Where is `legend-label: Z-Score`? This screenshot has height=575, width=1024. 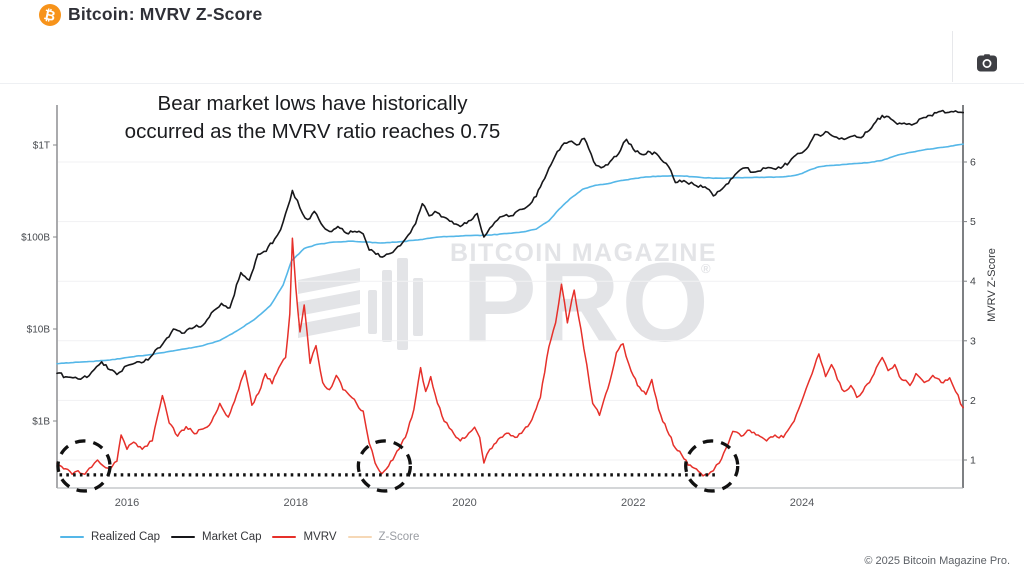 legend-label: Z-Score is located at coordinates (399, 537).